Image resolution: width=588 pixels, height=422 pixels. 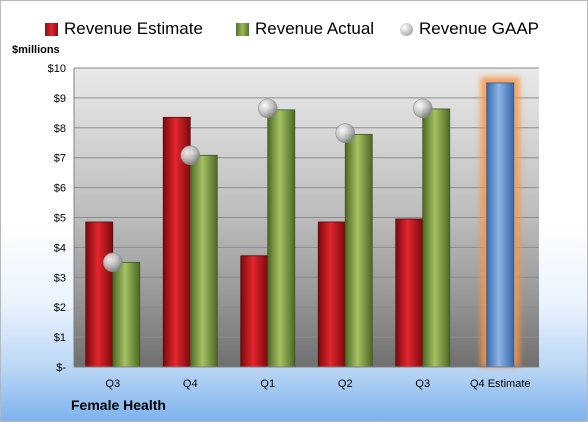 I want to click on y-tick-label: $8, so click(x=60, y=129).